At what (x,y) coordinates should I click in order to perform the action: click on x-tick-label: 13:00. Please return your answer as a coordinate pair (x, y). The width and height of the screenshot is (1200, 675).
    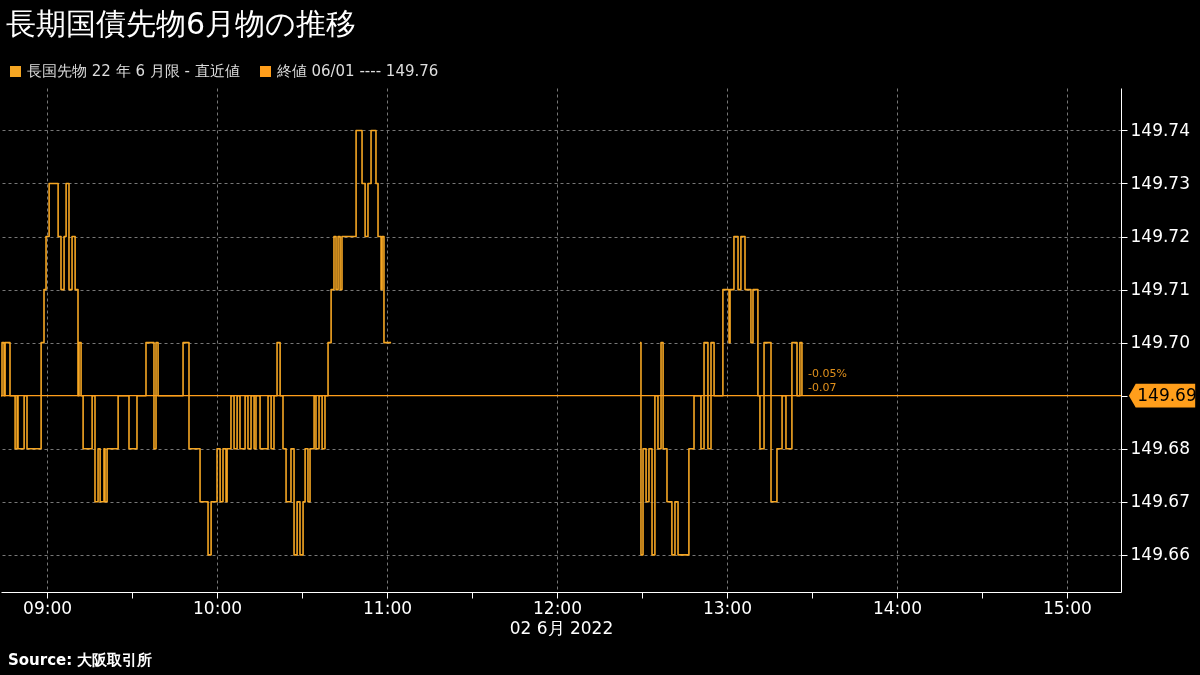
    Looking at the image, I should click on (727, 607).